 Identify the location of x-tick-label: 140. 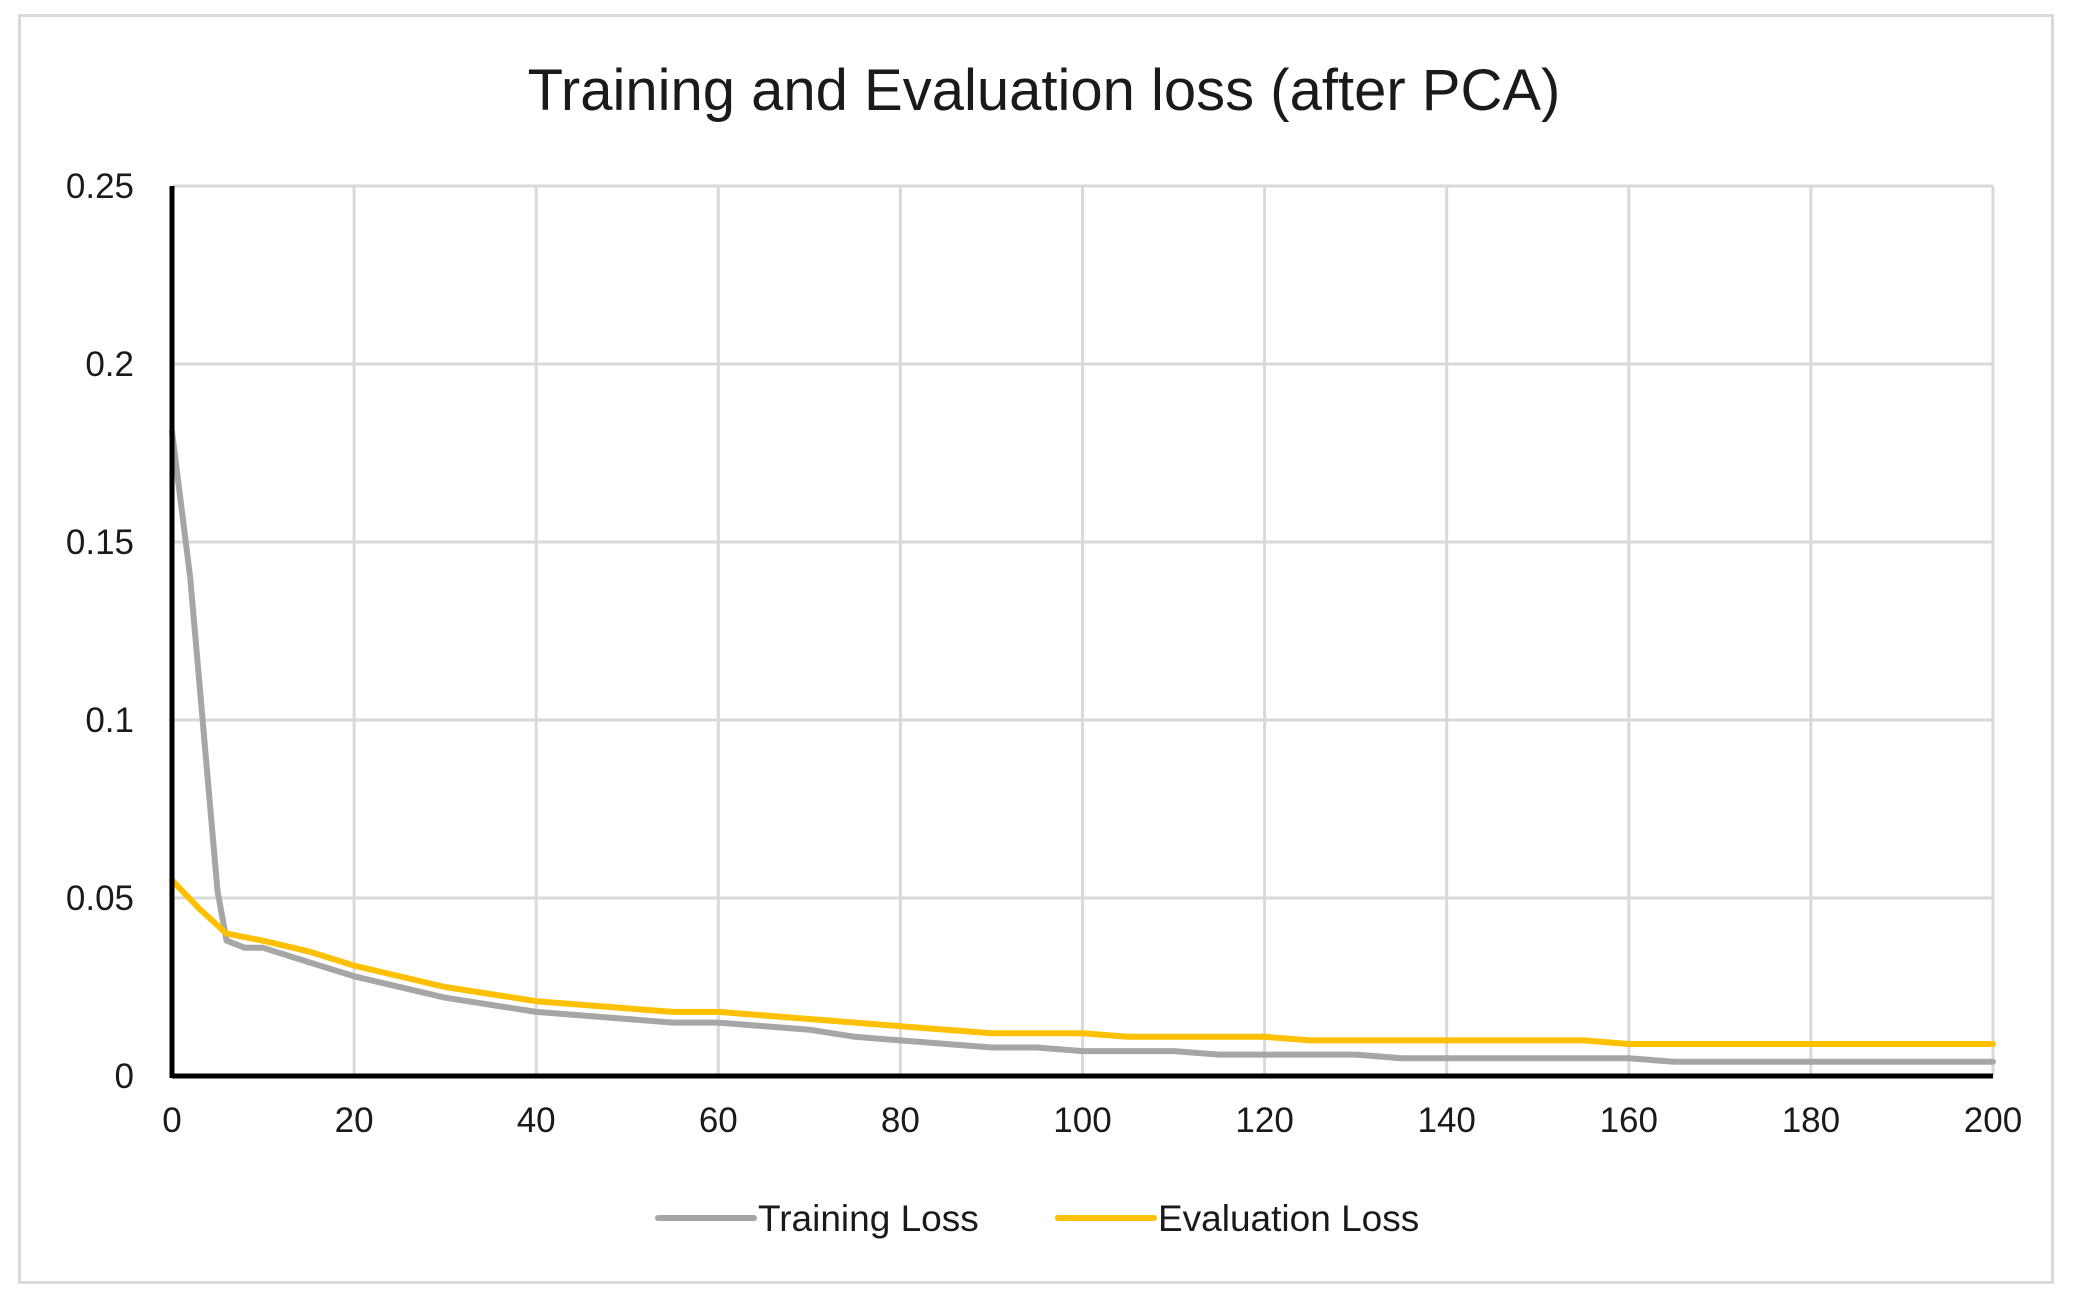
(1446, 1120).